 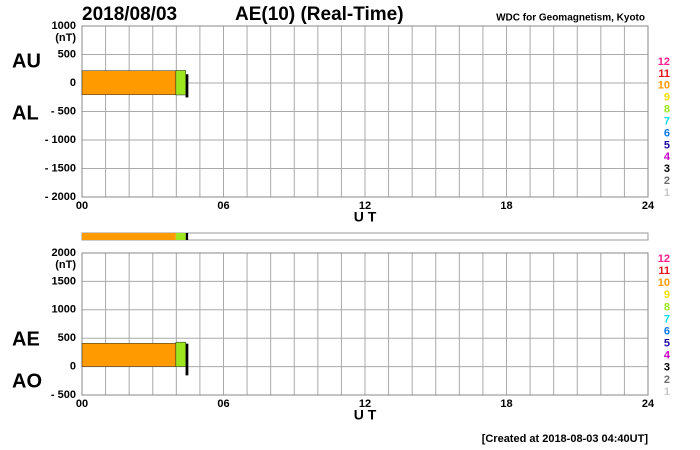 What do you see at coordinates (26, 339) in the screenshot?
I see `upper-label: AE` at bounding box center [26, 339].